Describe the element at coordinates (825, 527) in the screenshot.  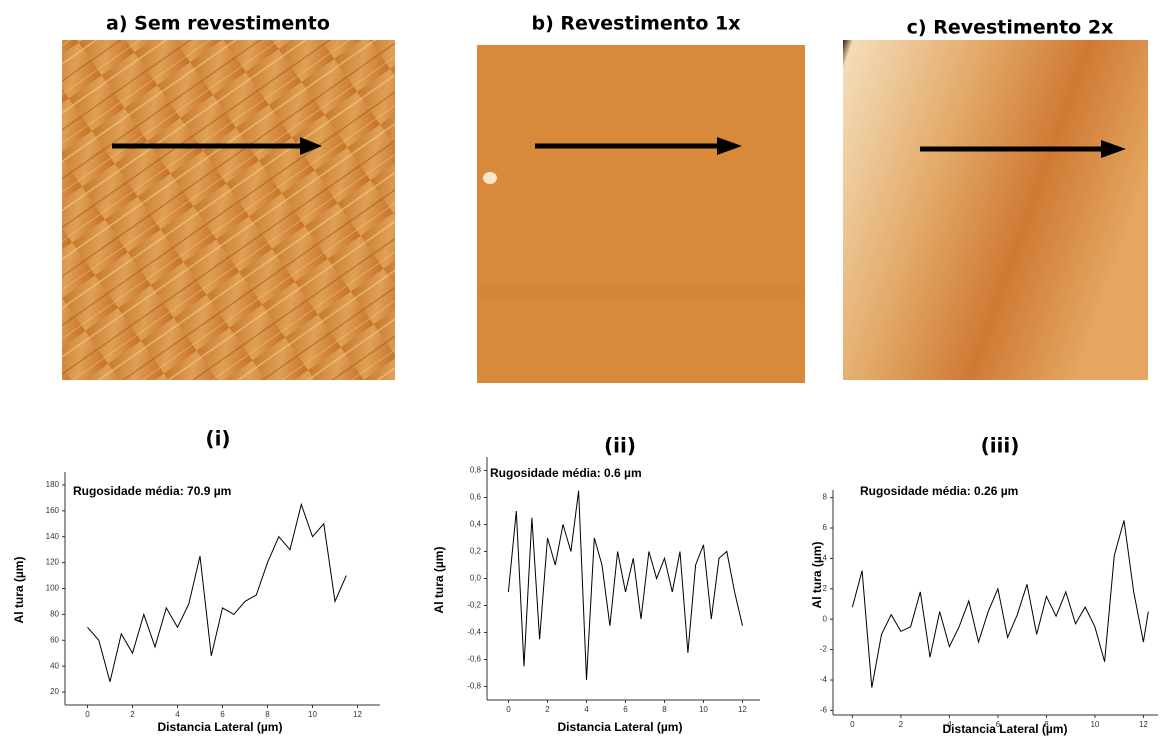
I see `y-tick-label: 6` at that location.